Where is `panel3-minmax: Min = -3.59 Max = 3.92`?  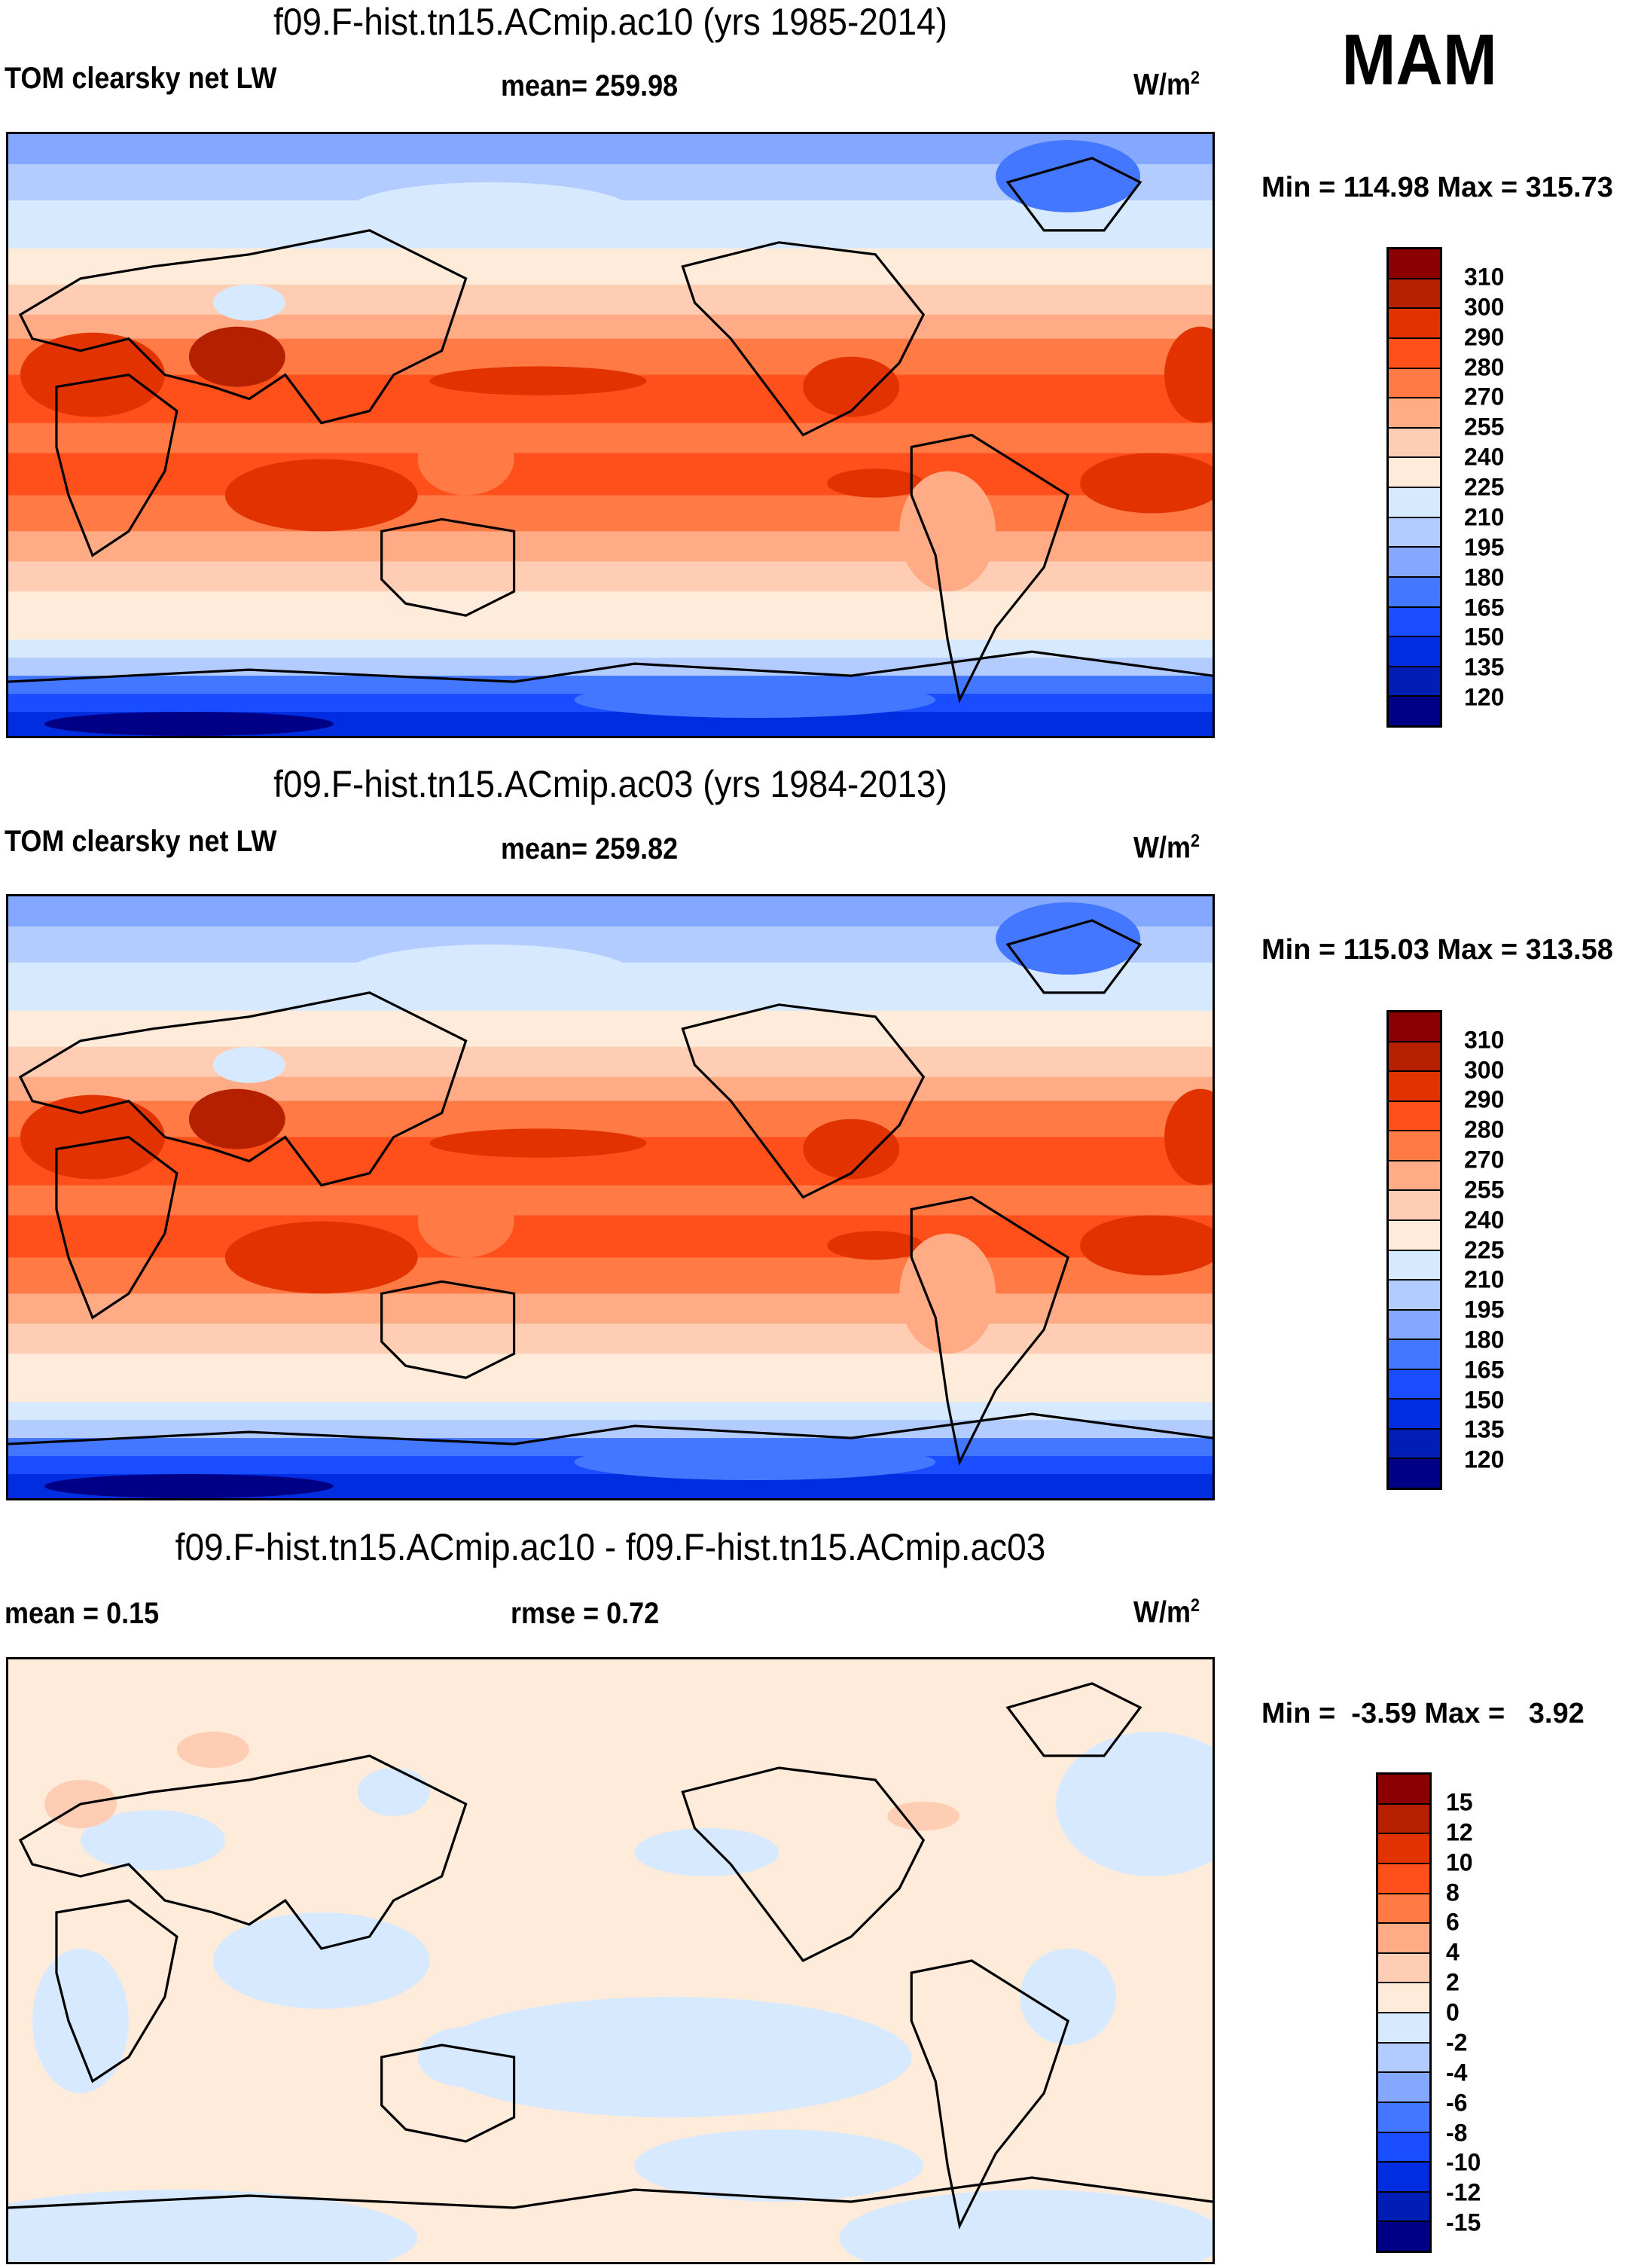
panel3-minmax: Min = -3.59 Max = 3.92 is located at coordinates (1423, 1713).